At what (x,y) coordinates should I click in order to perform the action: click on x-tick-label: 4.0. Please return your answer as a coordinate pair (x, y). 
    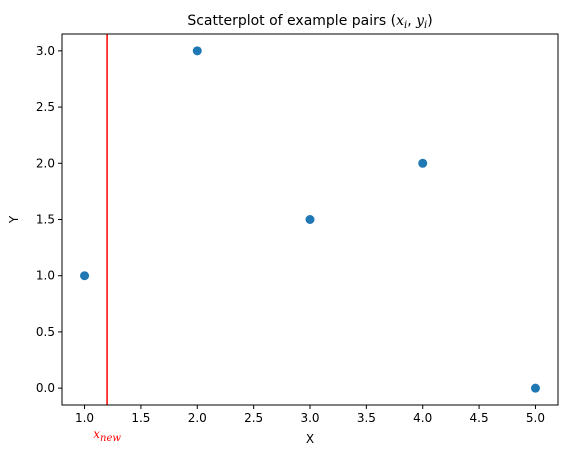
    Looking at the image, I should click on (422, 418).